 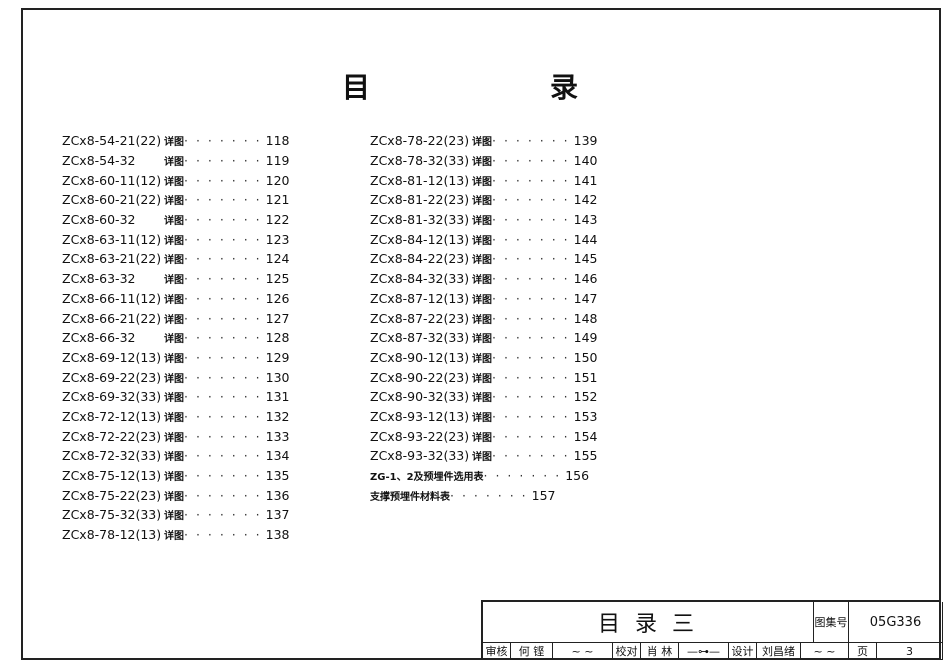 What do you see at coordinates (176, 180) in the screenshot?
I see `index-entry: ZCx8-60-11(12) 详图 · · · · · · · 120` at bounding box center [176, 180].